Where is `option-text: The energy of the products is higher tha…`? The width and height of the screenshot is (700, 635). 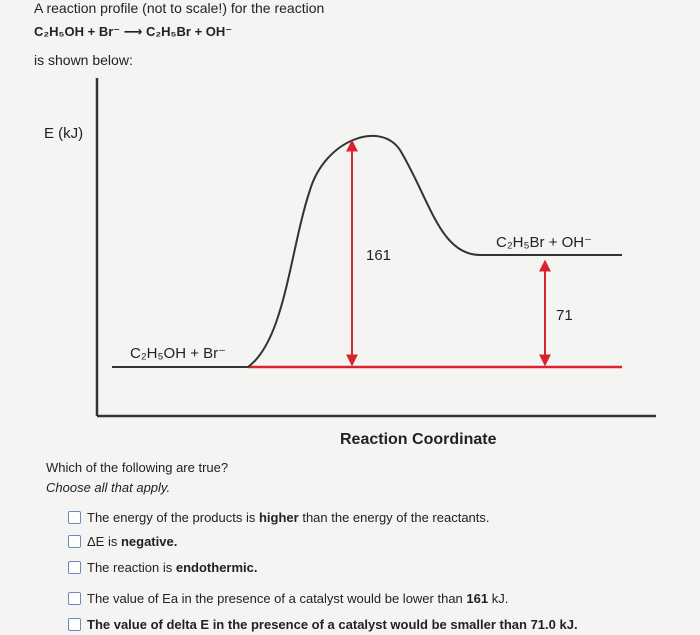
option-text: The energy of the products is higher tha… is located at coordinates (288, 517).